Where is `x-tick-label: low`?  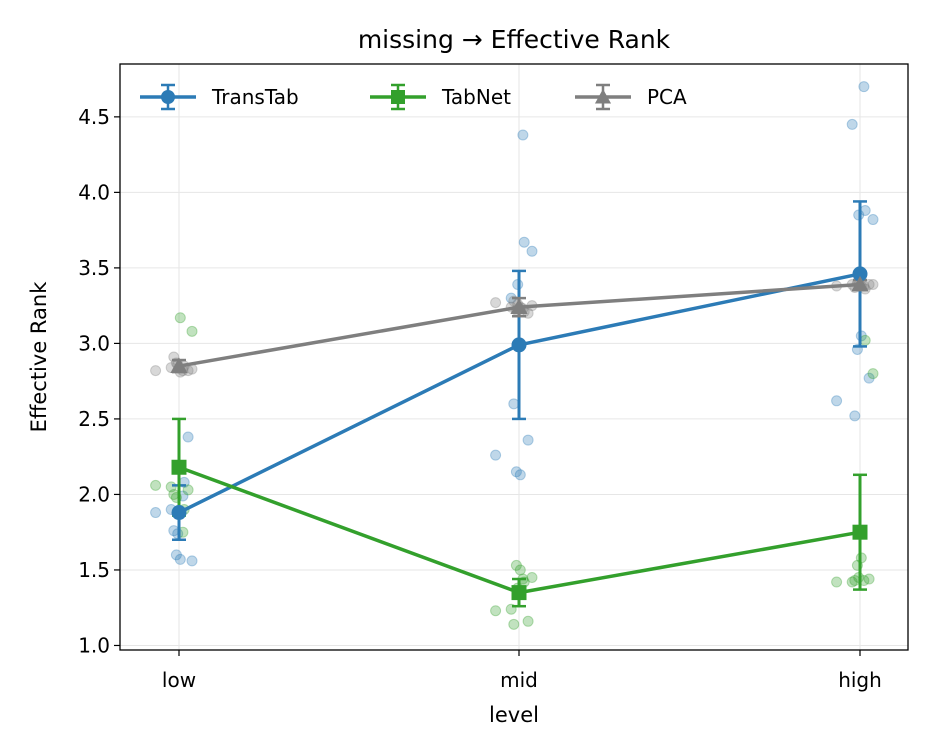
x-tick-label: low is located at coordinates (179, 680).